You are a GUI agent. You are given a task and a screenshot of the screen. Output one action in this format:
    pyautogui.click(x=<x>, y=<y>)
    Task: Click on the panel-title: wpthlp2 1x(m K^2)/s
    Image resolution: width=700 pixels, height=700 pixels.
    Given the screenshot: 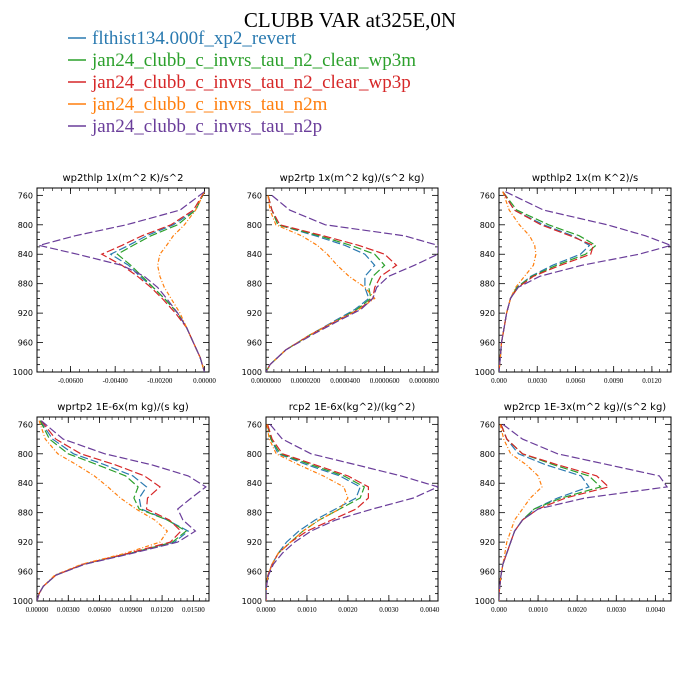 What is the action you would take?
    pyautogui.click(x=585, y=178)
    